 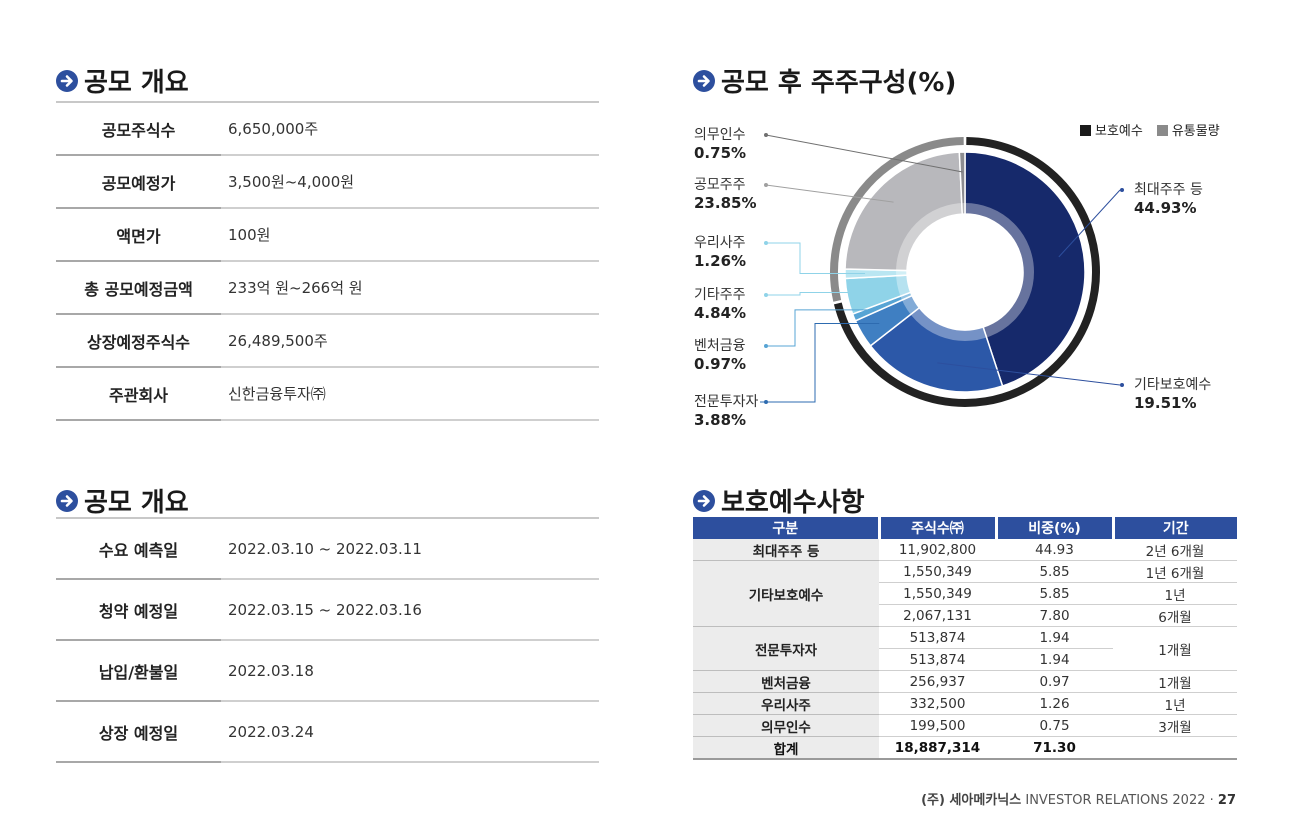 What do you see at coordinates (720, 346) in the screenshot?
I see `slice-label: 벤처금융` at bounding box center [720, 346].